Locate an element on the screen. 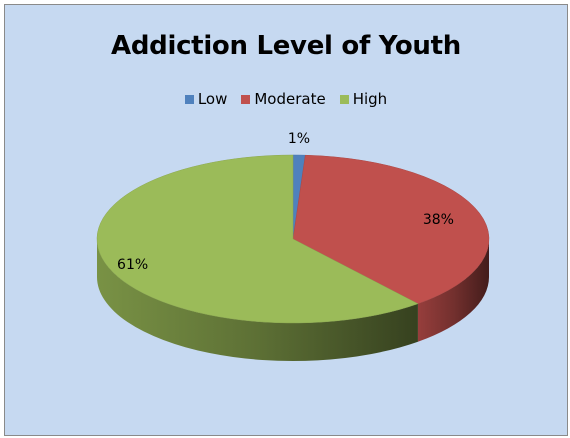 This screenshot has width=570, height=438. legend-label-low: Low is located at coordinates (212, 99).